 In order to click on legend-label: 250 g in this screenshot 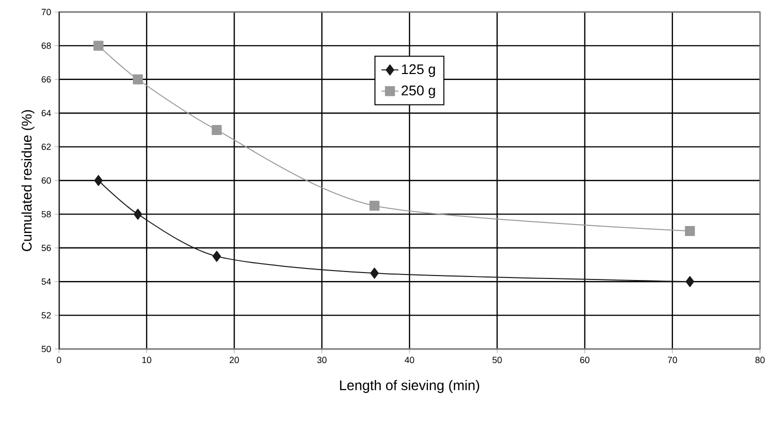, I will do `click(418, 92)`.